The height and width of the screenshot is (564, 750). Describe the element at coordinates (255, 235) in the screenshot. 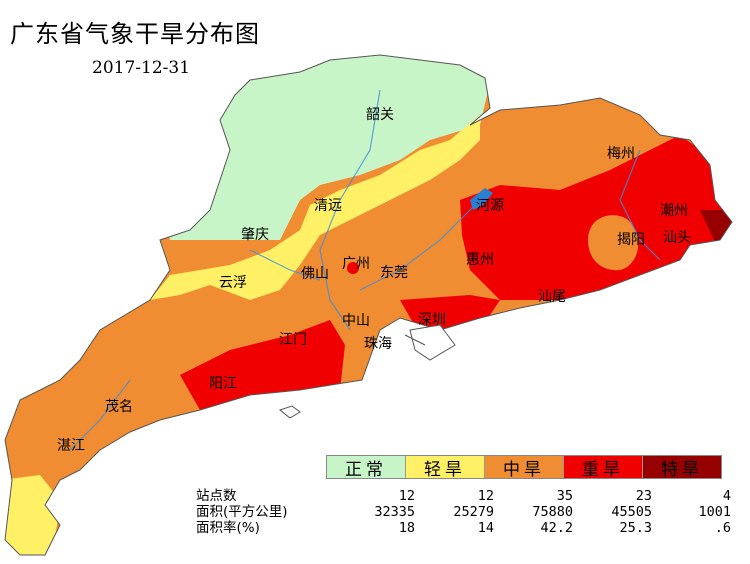

I see `city-label: 肇庆` at that location.